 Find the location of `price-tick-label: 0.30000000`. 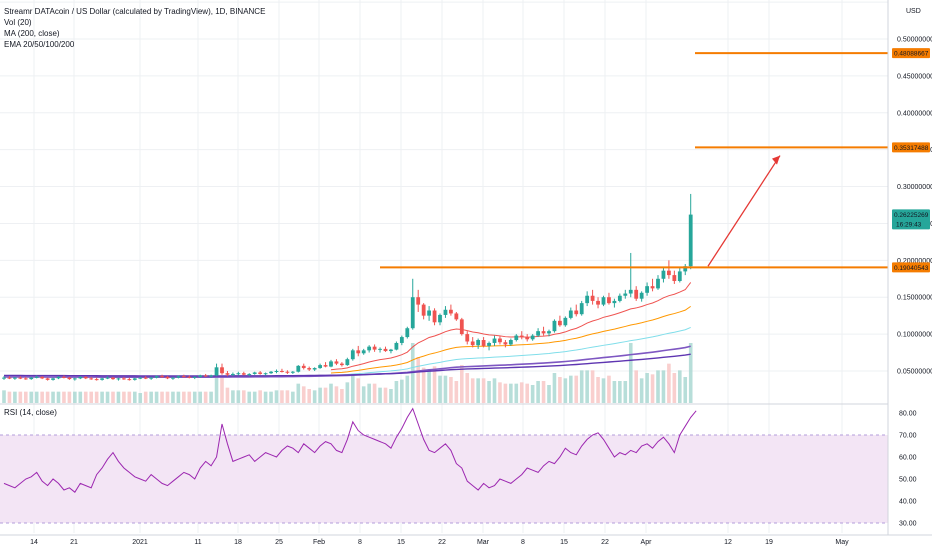

price-tick-label: 0.30000000 is located at coordinates (914, 187).